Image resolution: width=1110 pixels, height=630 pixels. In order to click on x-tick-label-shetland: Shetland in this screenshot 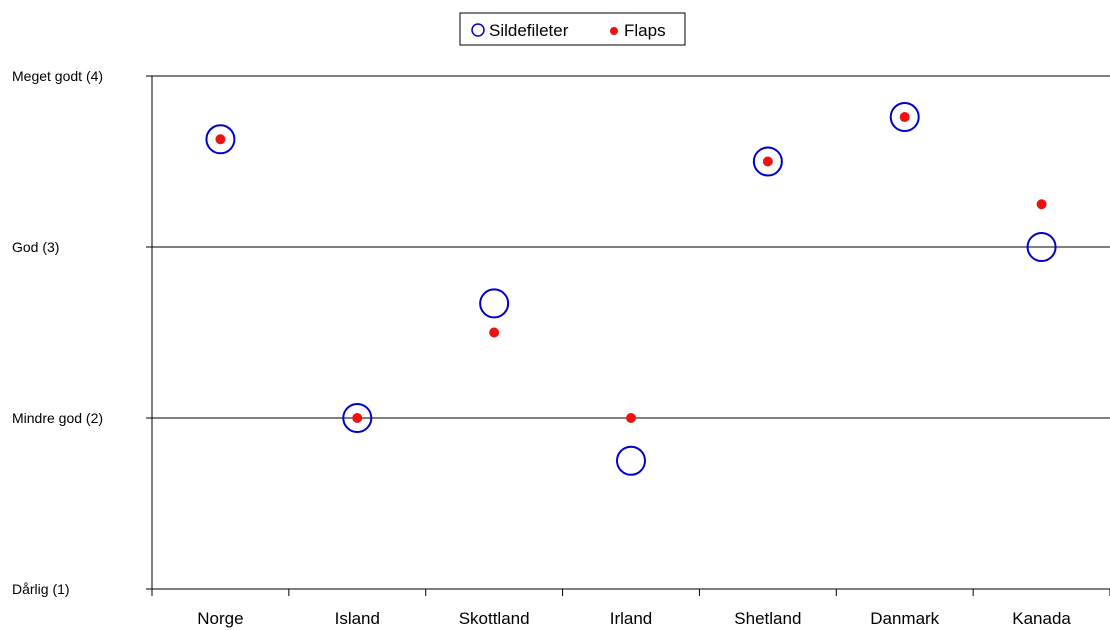, I will do `click(767, 618)`.